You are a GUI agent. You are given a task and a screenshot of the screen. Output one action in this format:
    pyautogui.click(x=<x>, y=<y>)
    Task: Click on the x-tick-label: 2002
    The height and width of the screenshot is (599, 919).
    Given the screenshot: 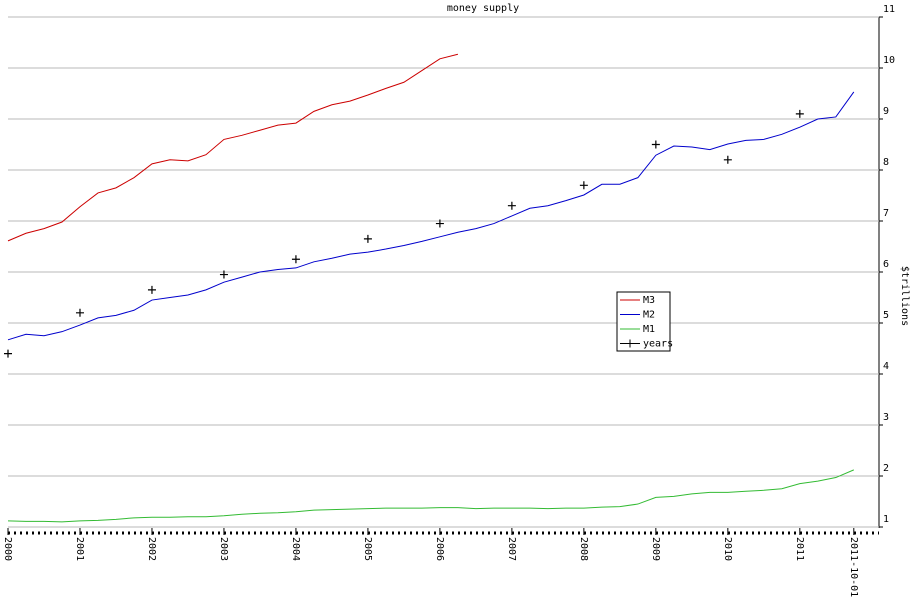 What is the action you would take?
    pyautogui.click(x=151, y=549)
    